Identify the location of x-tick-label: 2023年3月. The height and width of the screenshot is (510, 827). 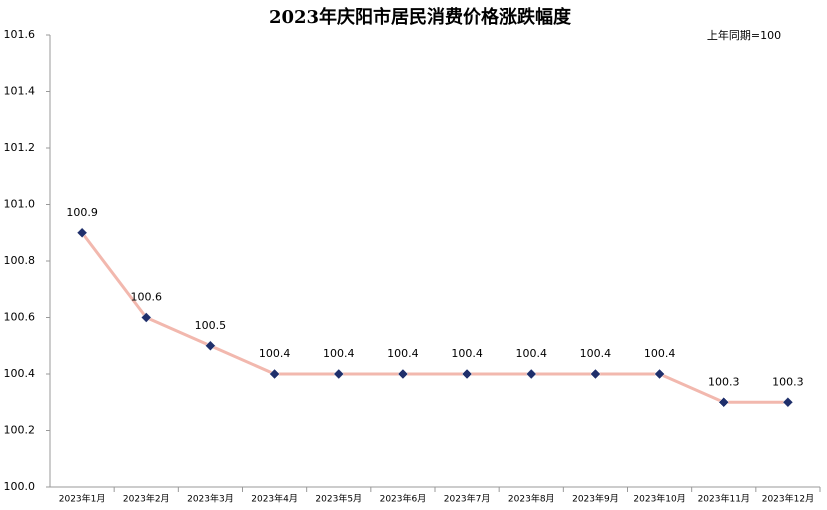
(210, 499).